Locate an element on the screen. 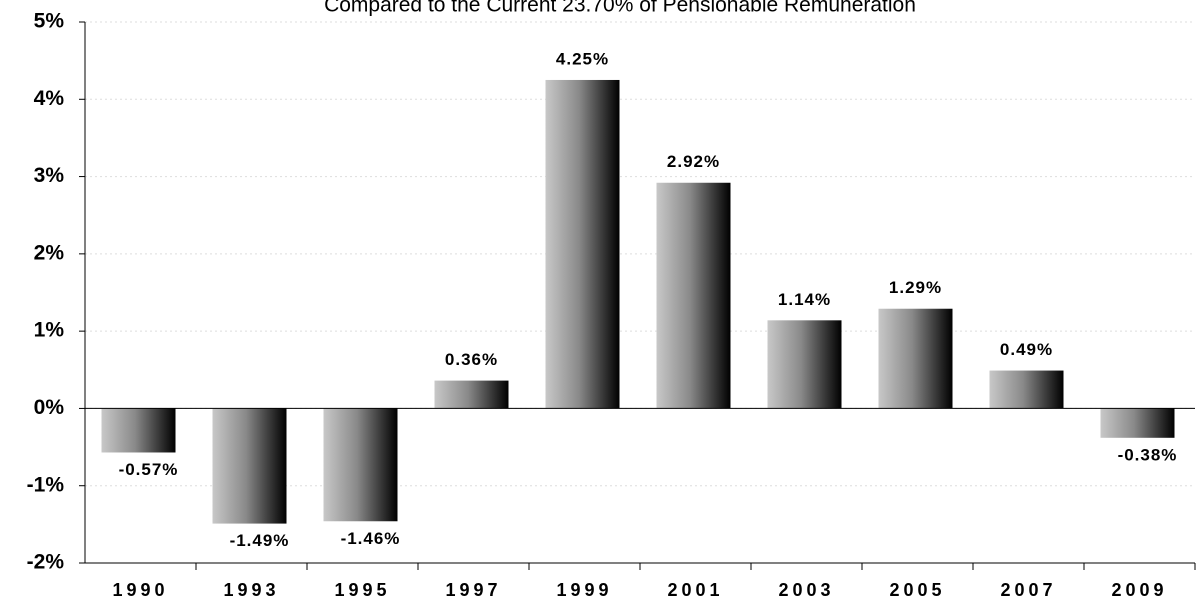  value-label: 4.25% is located at coordinates (582, 58).